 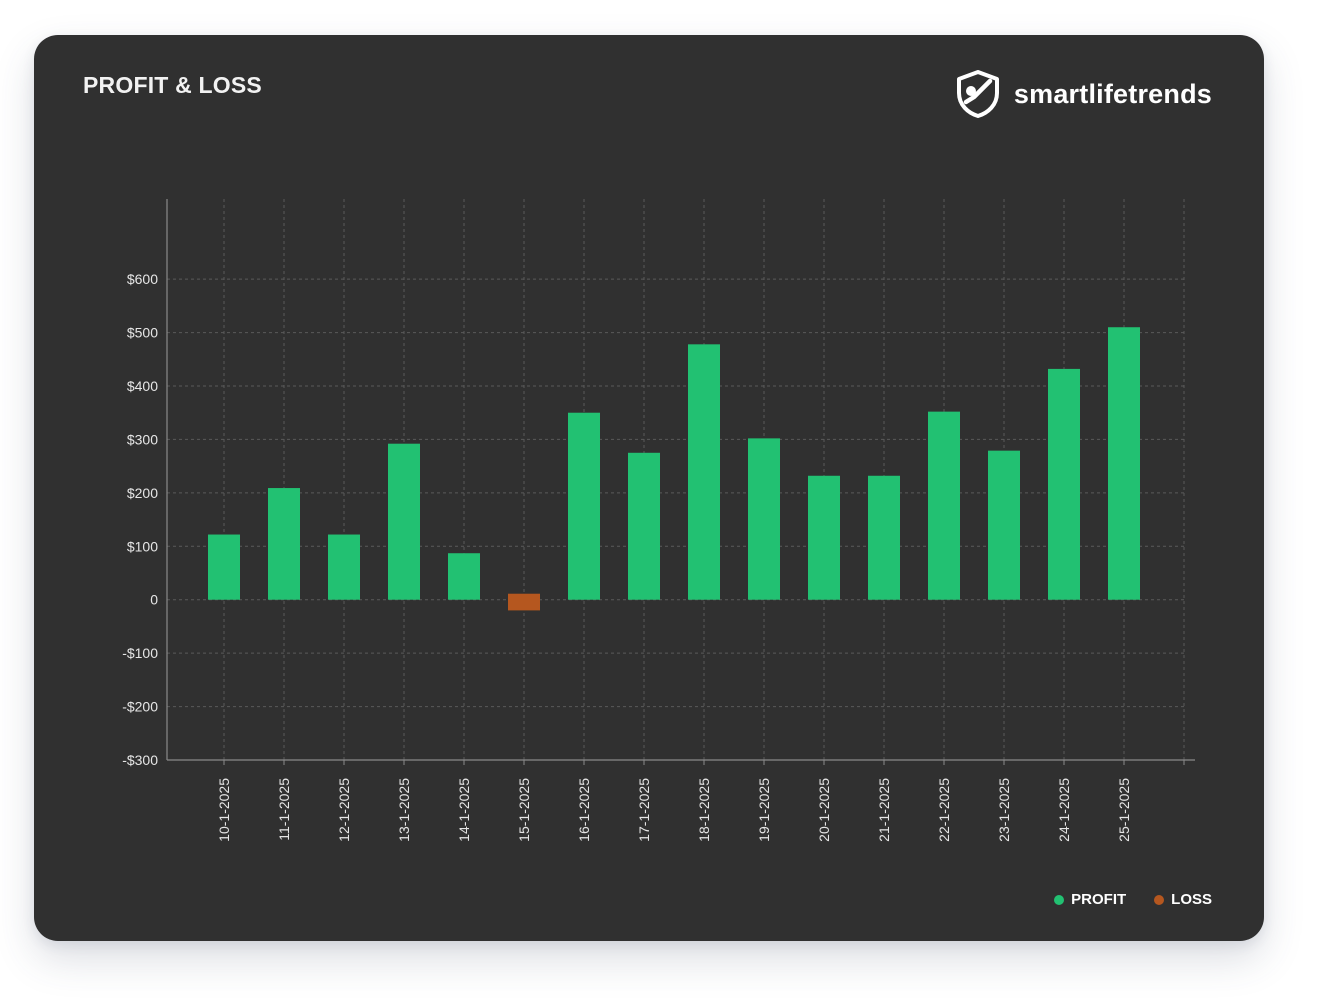 What do you see at coordinates (704, 810) in the screenshot?
I see `x-tick-label: 18-1-2025` at bounding box center [704, 810].